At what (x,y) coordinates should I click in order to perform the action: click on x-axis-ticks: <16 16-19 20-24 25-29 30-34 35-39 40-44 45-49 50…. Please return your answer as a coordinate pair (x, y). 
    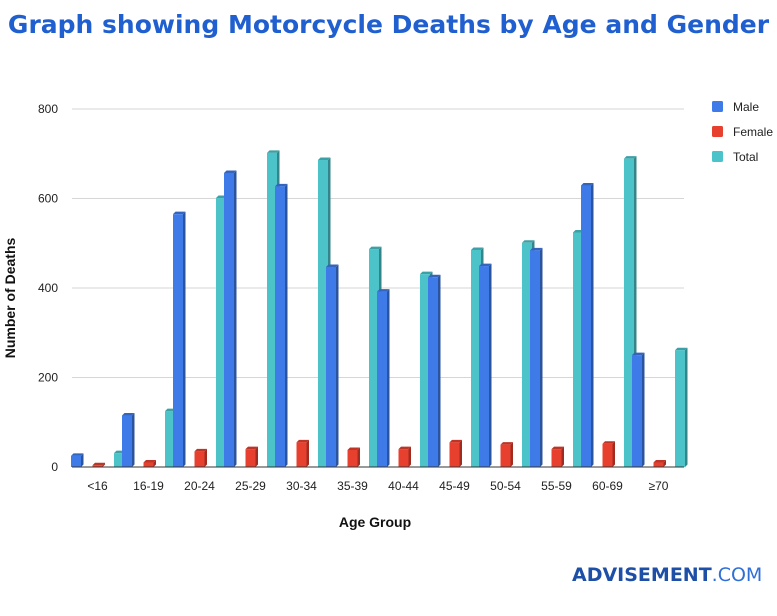
    Looking at the image, I should click on (377, 486).